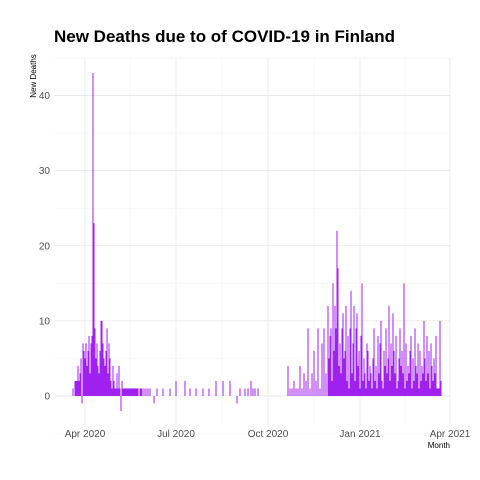 This screenshot has height=480, width=480. I want to click on y-tick-label: 0, so click(47, 396).